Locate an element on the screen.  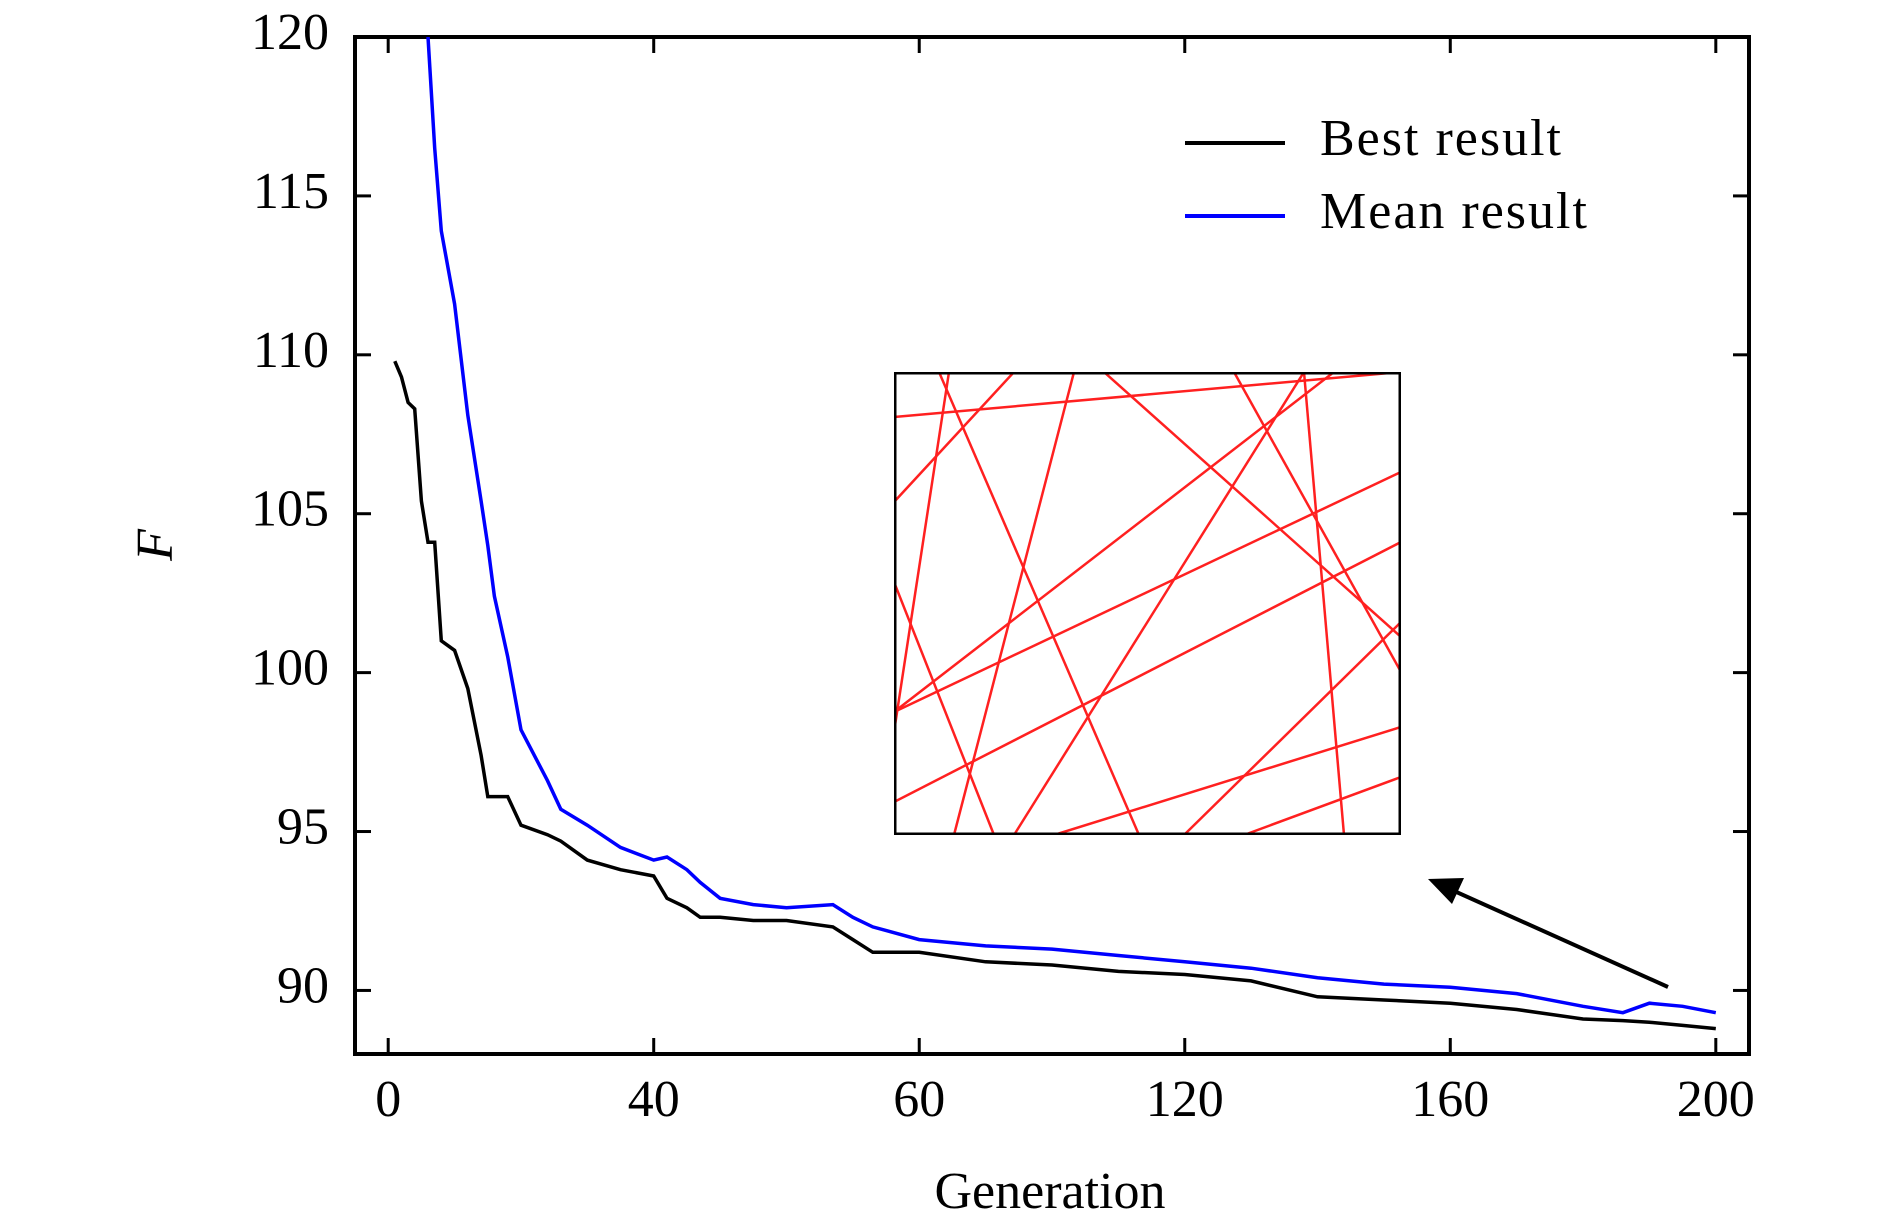
inset is located at coordinates (1147, 603).